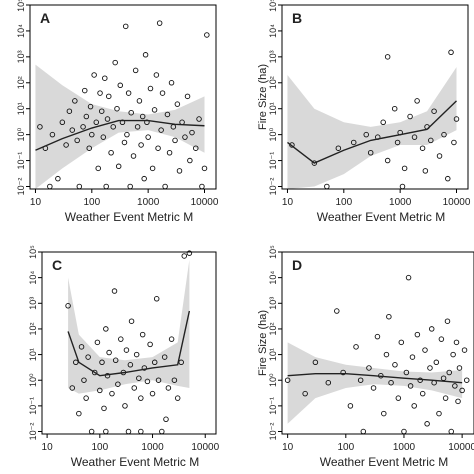 The image size is (474, 474). Describe the element at coordinates (21, 134) in the screenshot. I see `y-tick-label: 10⁰` at that location.